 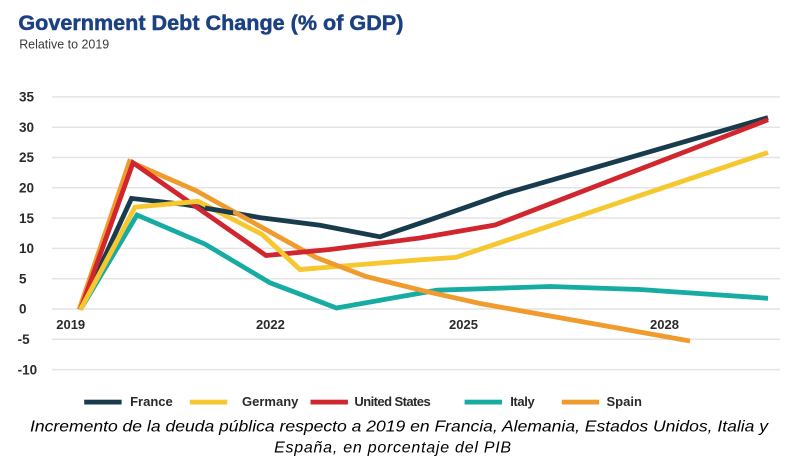 What do you see at coordinates (70, 324) in the screenshot?
I see `svg-text: 2019` at bounding box center [70, 324].